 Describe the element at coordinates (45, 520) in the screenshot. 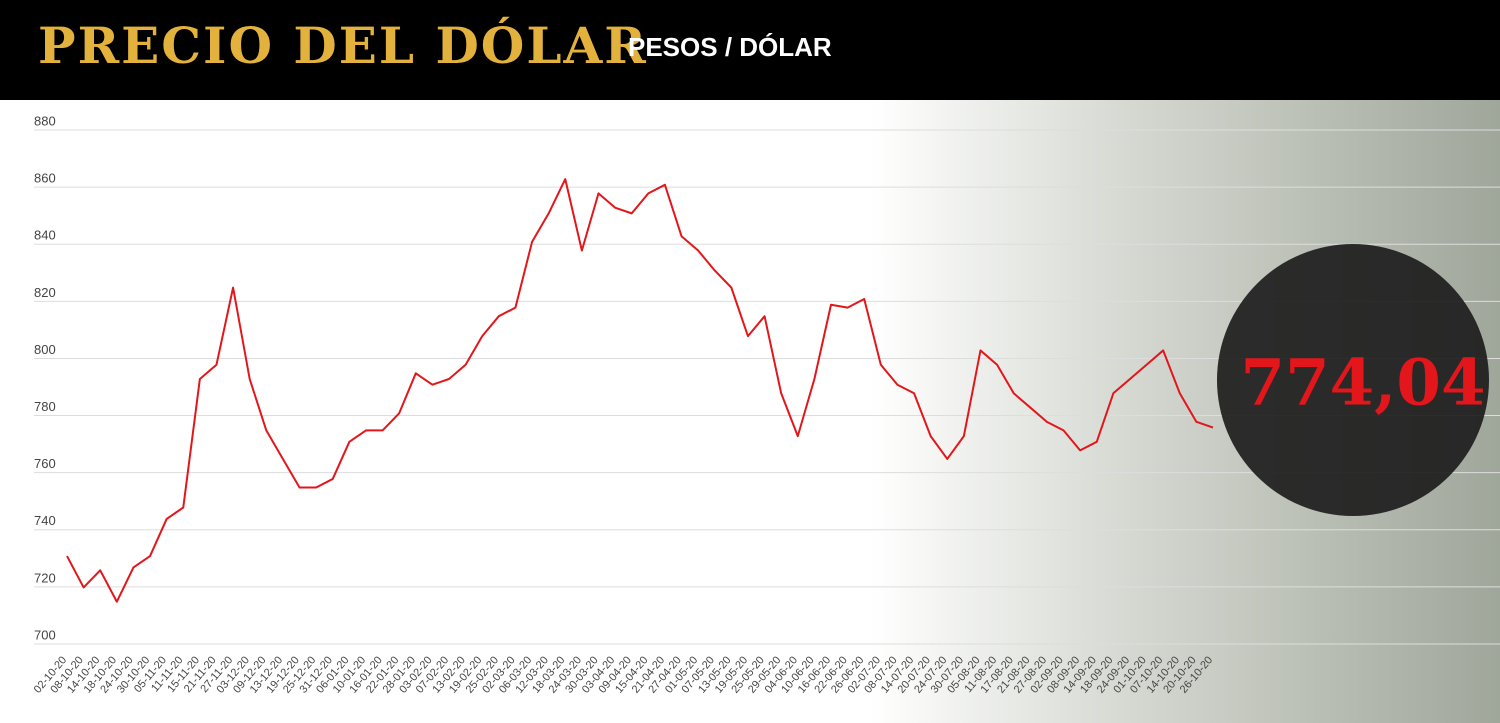

I see `y-tick-label: 740` at that location.